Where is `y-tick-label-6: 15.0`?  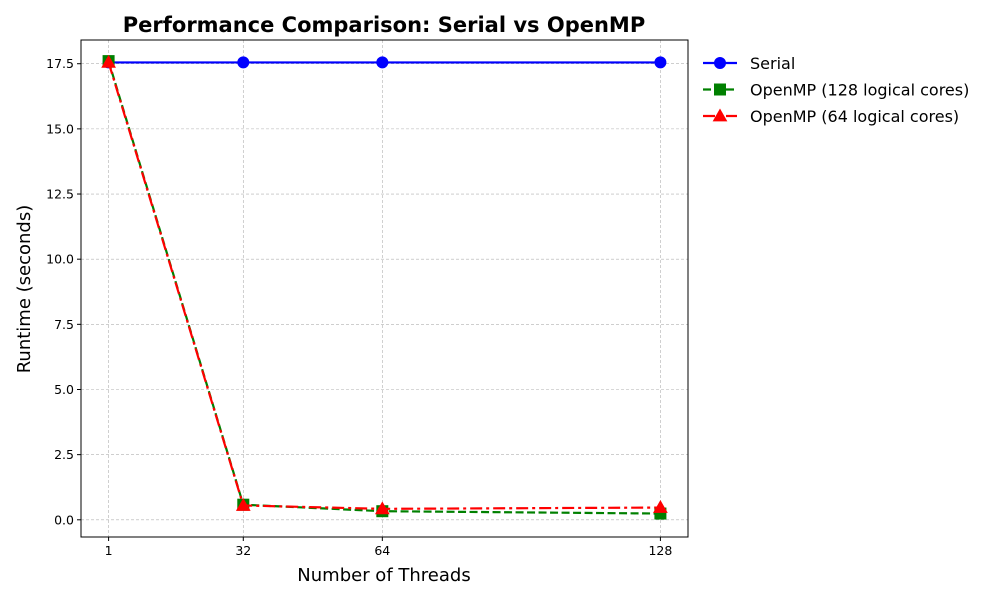
y-tick-label-6: 15.0 is located at coordinates (60, 128).